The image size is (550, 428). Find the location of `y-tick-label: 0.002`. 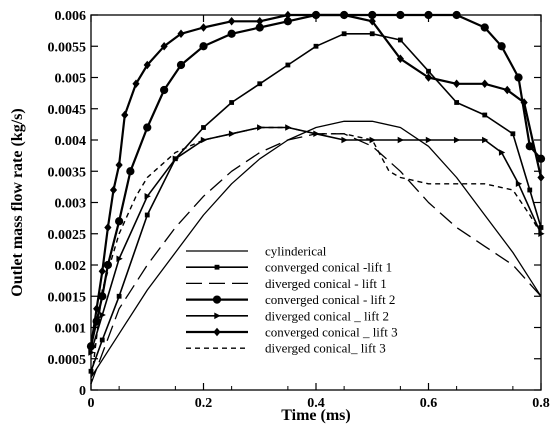

y-tick-label: 0.002 is located at coordinates (71, 266).